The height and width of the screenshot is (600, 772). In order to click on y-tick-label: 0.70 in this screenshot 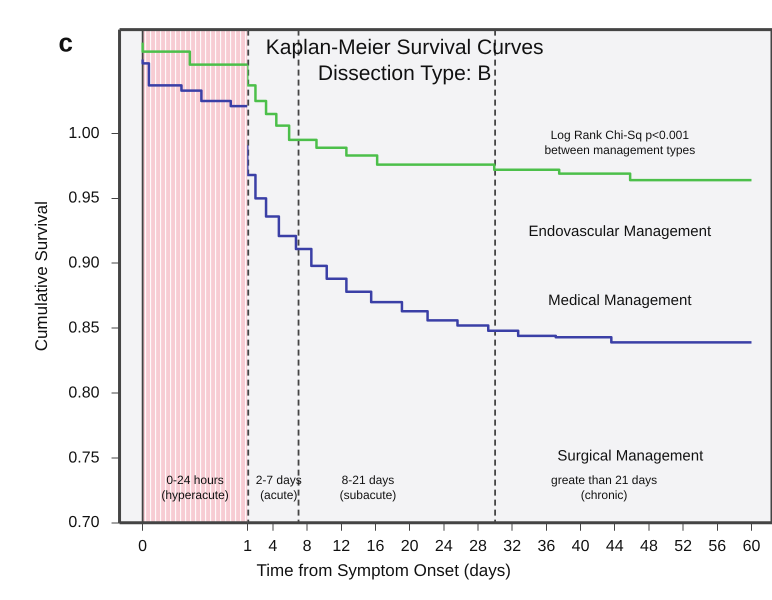, I will do `click(84, 523)`.